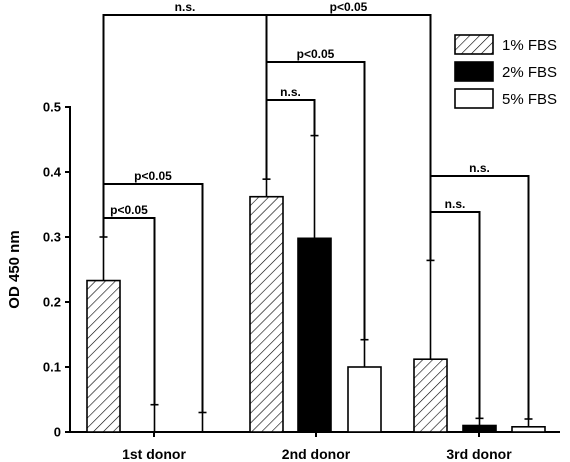 The image size is (570, 462). Describe the element at coordinates (474, 44) in the screenshot. I see `legend-swatch-1pct` at that location.